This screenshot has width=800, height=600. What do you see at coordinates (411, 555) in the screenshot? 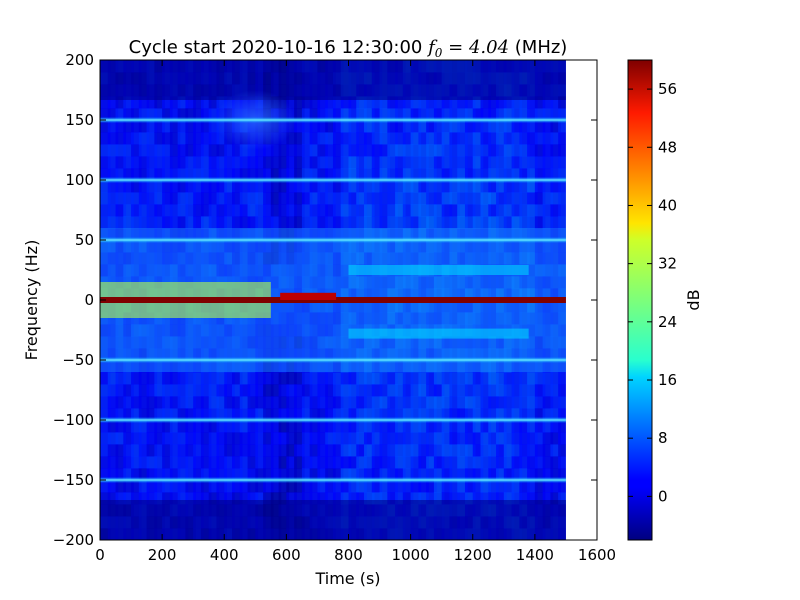
I see `x-tick-label: 1000` at bounding box center [411, 555].